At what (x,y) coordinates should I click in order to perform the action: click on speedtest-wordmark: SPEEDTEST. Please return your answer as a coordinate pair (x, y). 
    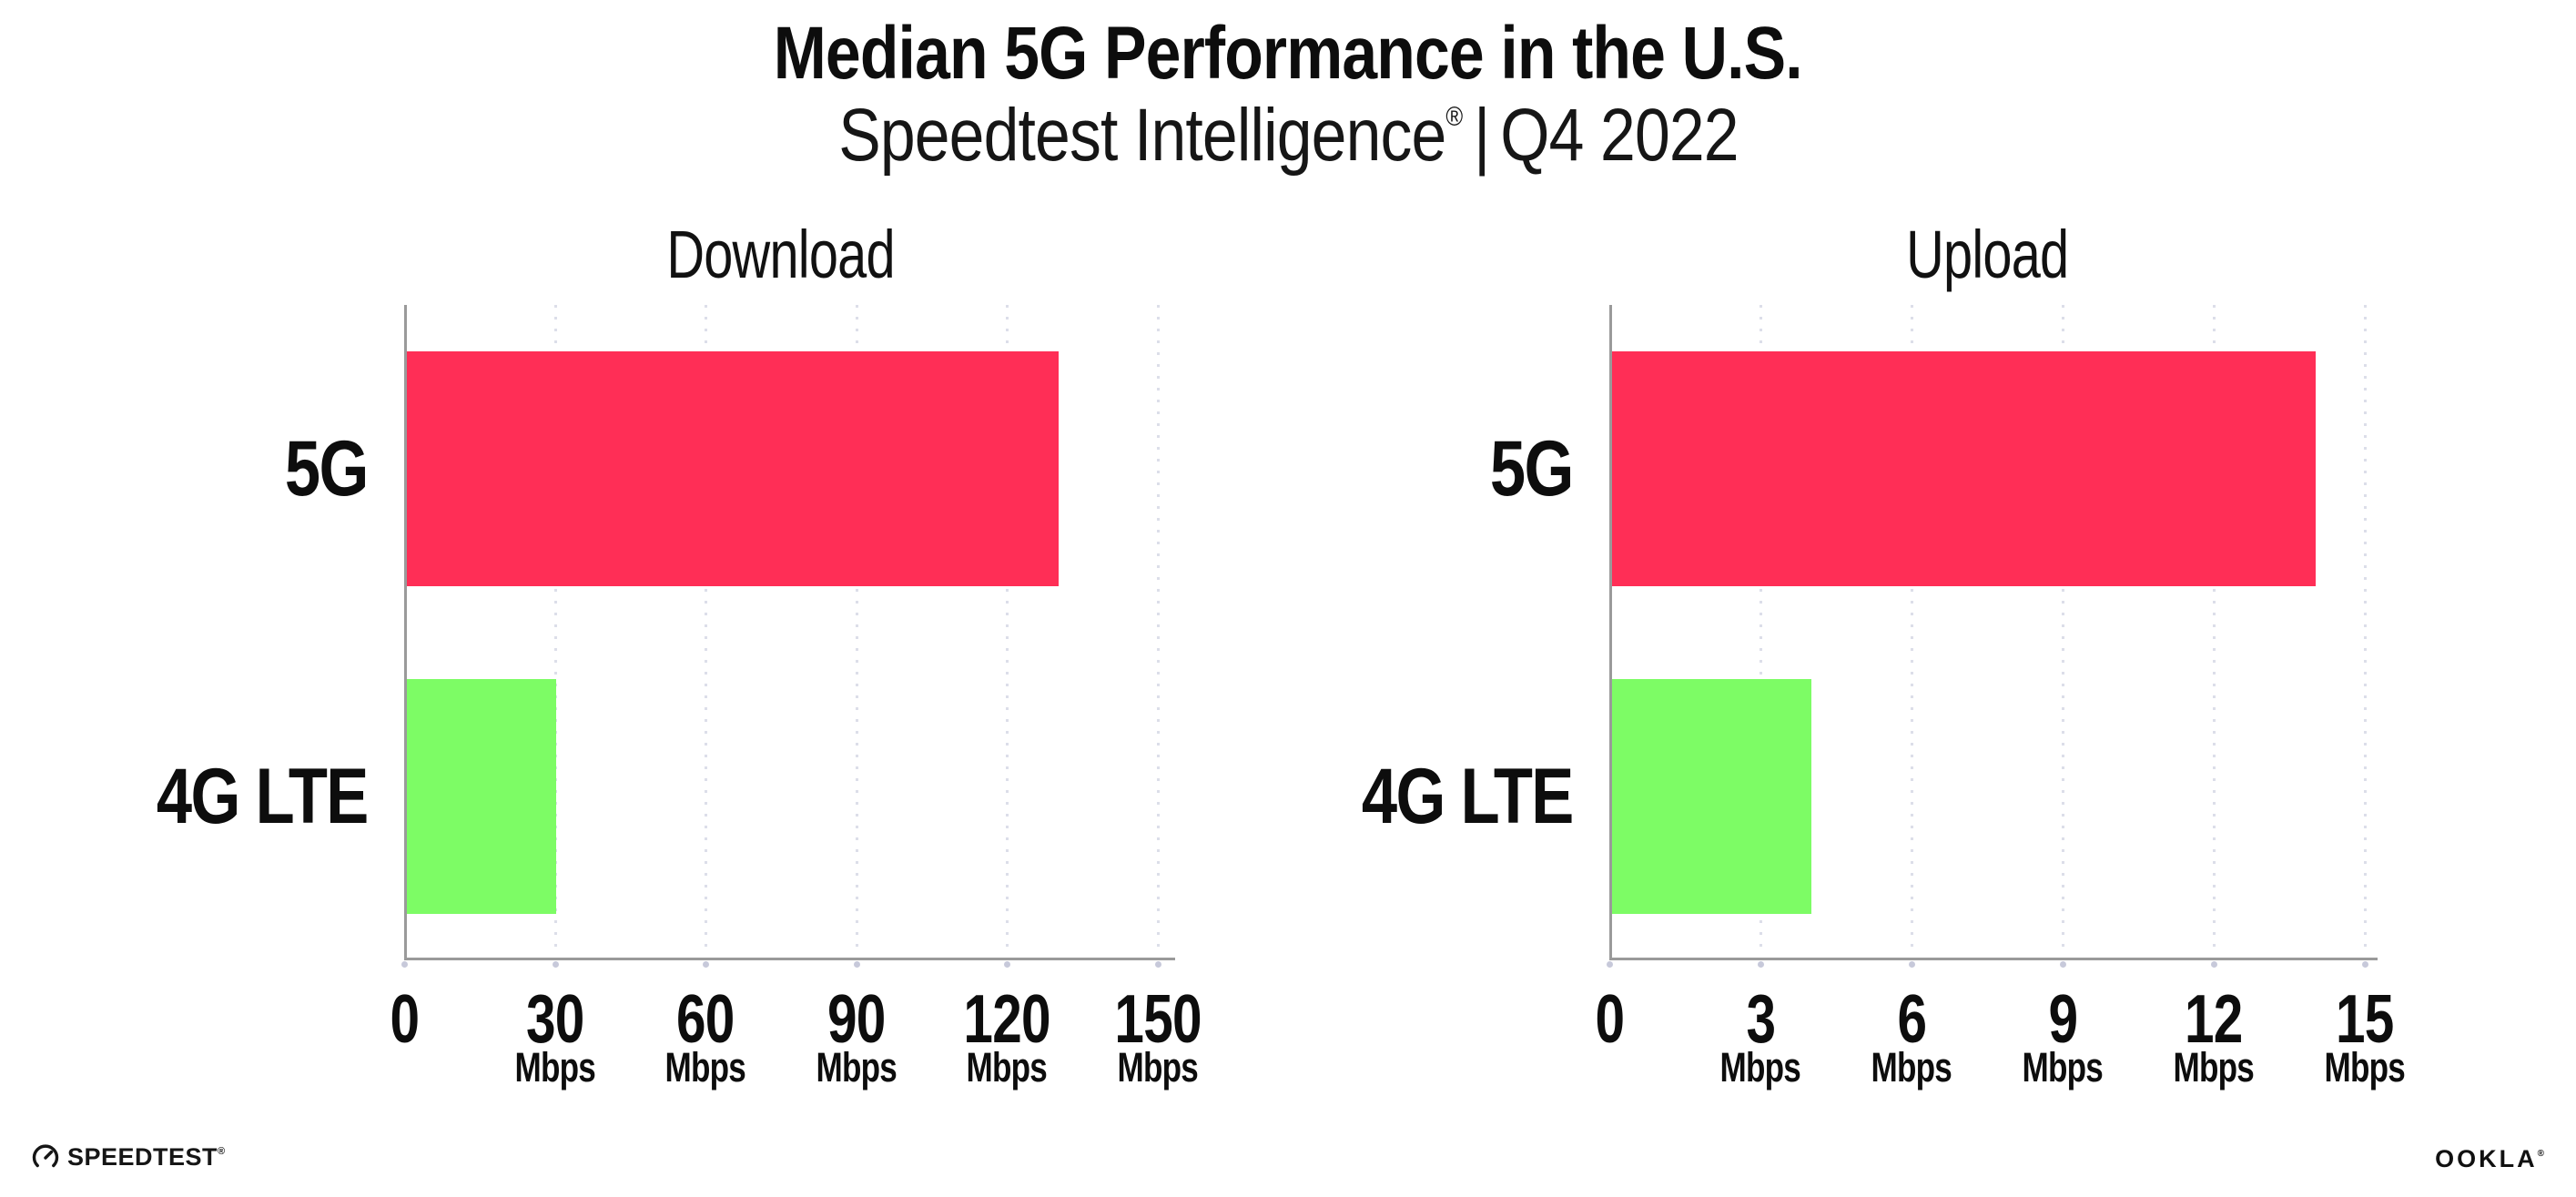
    Looking at the image, I should click on (142, 1156).